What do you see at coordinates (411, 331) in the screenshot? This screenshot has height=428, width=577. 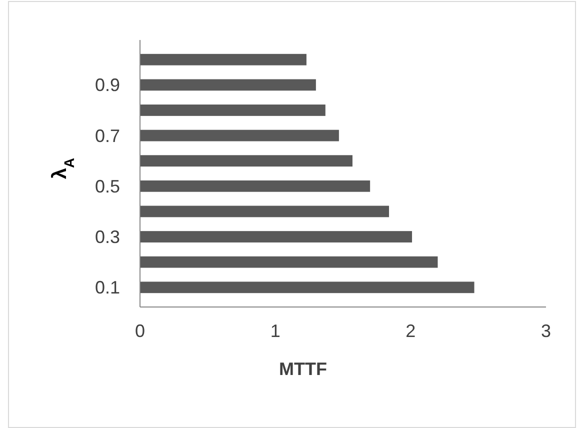 I see `x-tick-label: 2` at bounding box center [411, 331].